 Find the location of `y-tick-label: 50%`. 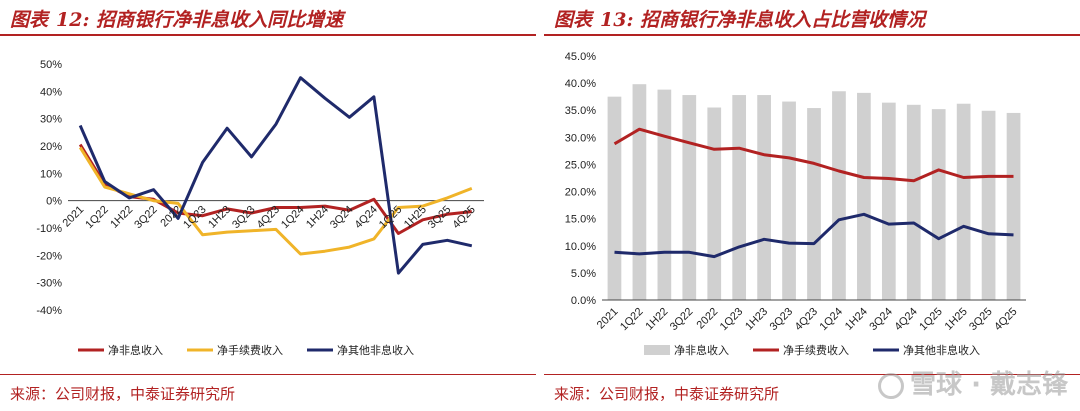

y-tick-label: 50% is located at coordinates (51, 65).